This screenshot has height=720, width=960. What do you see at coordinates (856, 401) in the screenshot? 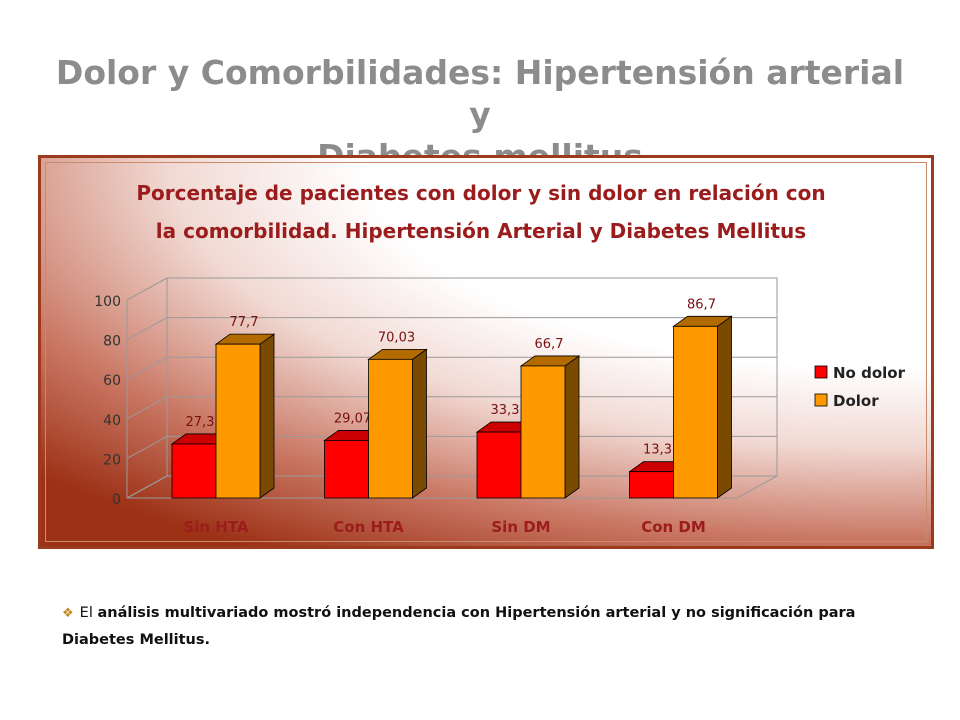
I see `legend-label: Dolor` at bounding box center [856, 401].